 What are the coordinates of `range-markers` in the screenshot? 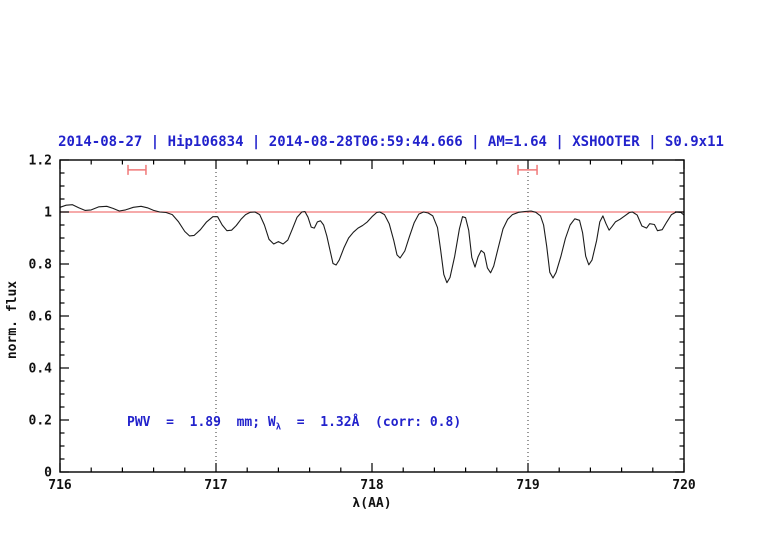 It's located at (332, 169).